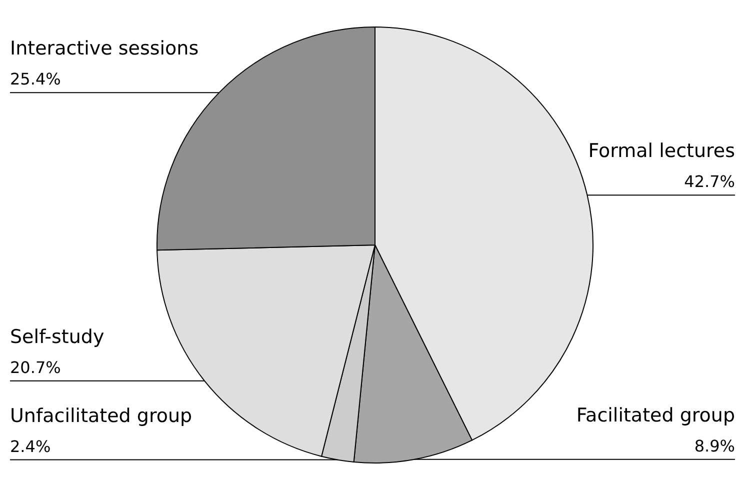  What do you see at coordinates (714, 446) in the screenshot?
I see `data-label: 8.9%` at bounding box center [714, 446].